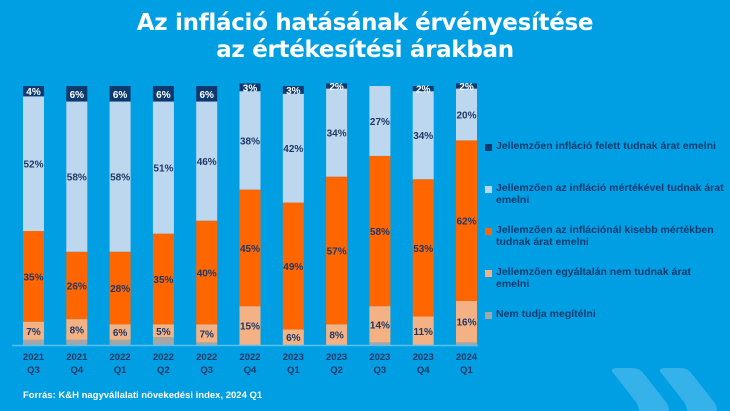  I want to click on data-label: 34%, so click(337, 134).